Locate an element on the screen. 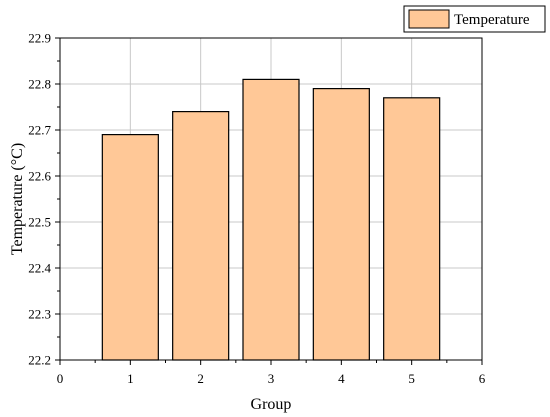 This screenshot has height=417, width=550. y-tick-label: 22.4 is located at coordinates (39, 268).